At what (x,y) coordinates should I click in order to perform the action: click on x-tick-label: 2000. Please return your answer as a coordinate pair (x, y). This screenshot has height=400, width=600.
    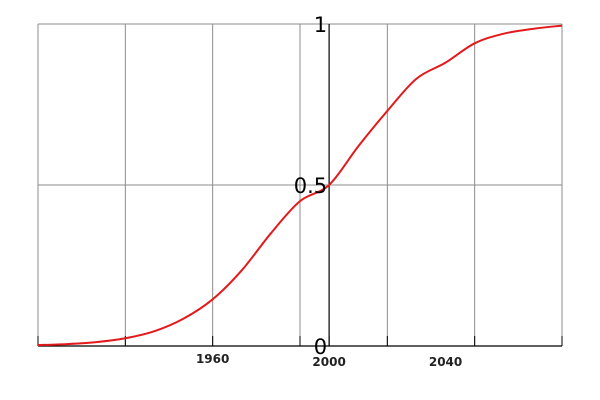
    Looking at the image, I should click on (328, 362).